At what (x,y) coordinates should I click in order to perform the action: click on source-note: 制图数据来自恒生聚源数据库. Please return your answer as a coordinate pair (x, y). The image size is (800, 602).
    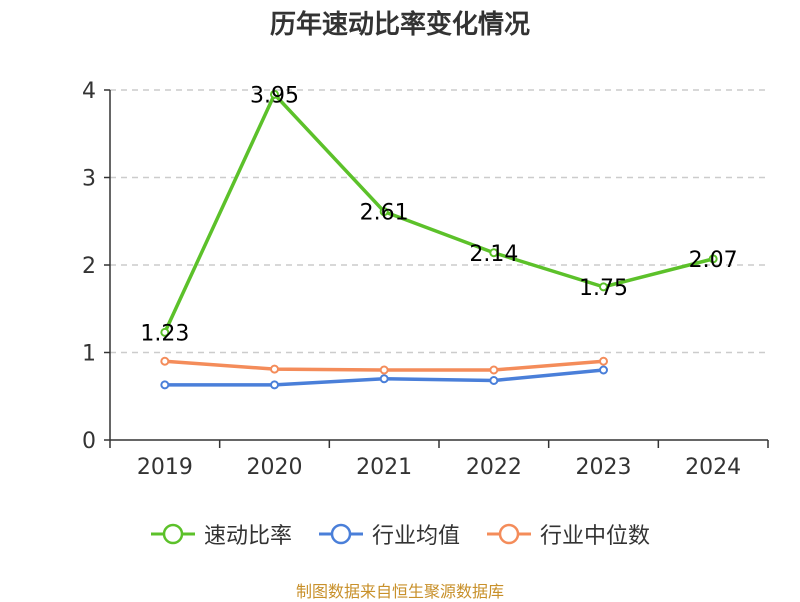
    Looking at the image, I should click on (399, 591).